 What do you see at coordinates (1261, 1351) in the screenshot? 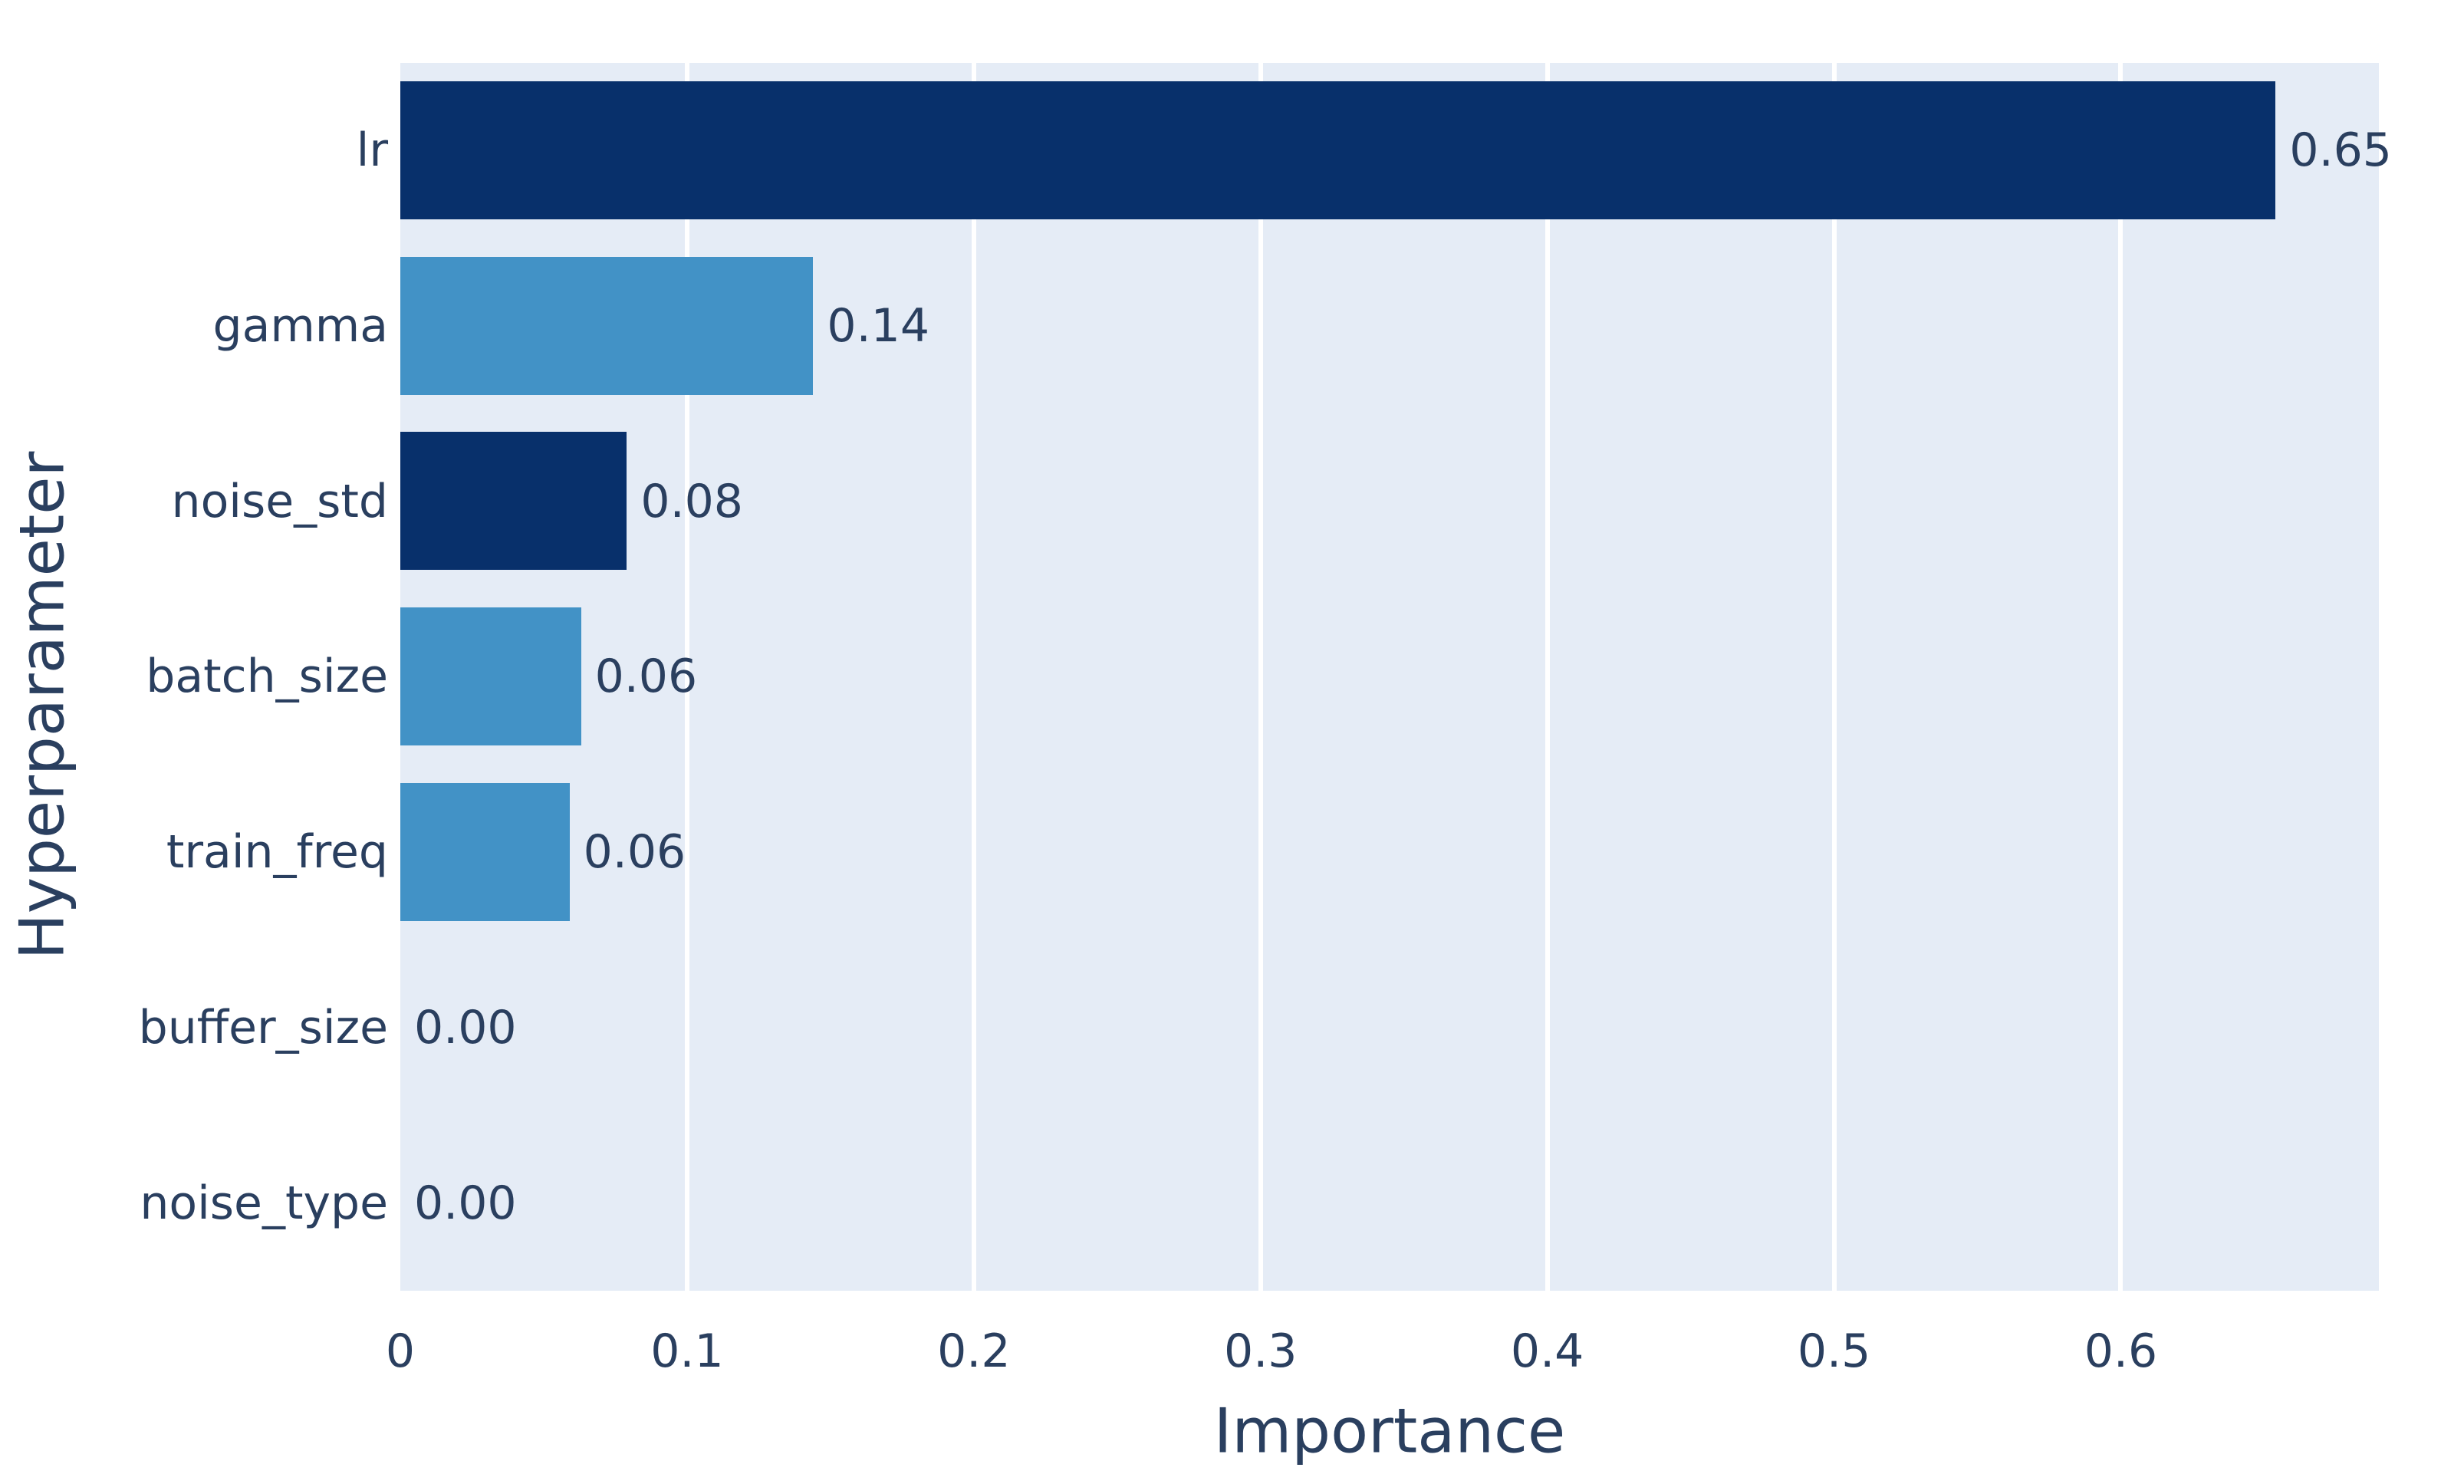
I see `x-tick-label: 0.3` at bounding box center [1261, 1351].